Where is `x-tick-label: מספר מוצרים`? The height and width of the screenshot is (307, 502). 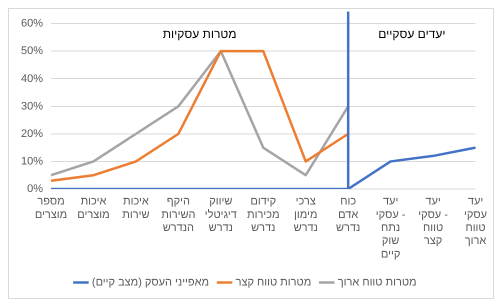
x-tick-label: מספר מוצרים is located at coordinates (51, 208).